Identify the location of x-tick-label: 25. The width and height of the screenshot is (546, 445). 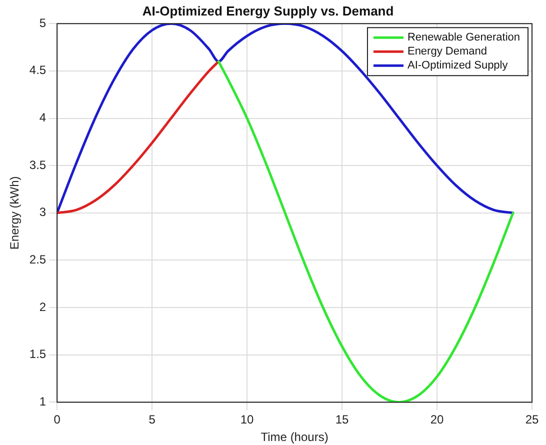
(532, 419).